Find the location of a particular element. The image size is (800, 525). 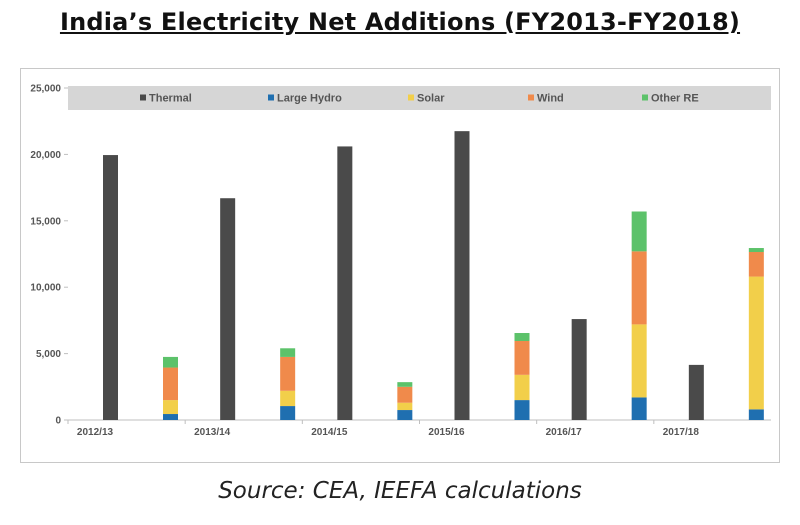

legend: Thermal Large Hydro Solar Wind Other RE is located at coordinates (419, 99).